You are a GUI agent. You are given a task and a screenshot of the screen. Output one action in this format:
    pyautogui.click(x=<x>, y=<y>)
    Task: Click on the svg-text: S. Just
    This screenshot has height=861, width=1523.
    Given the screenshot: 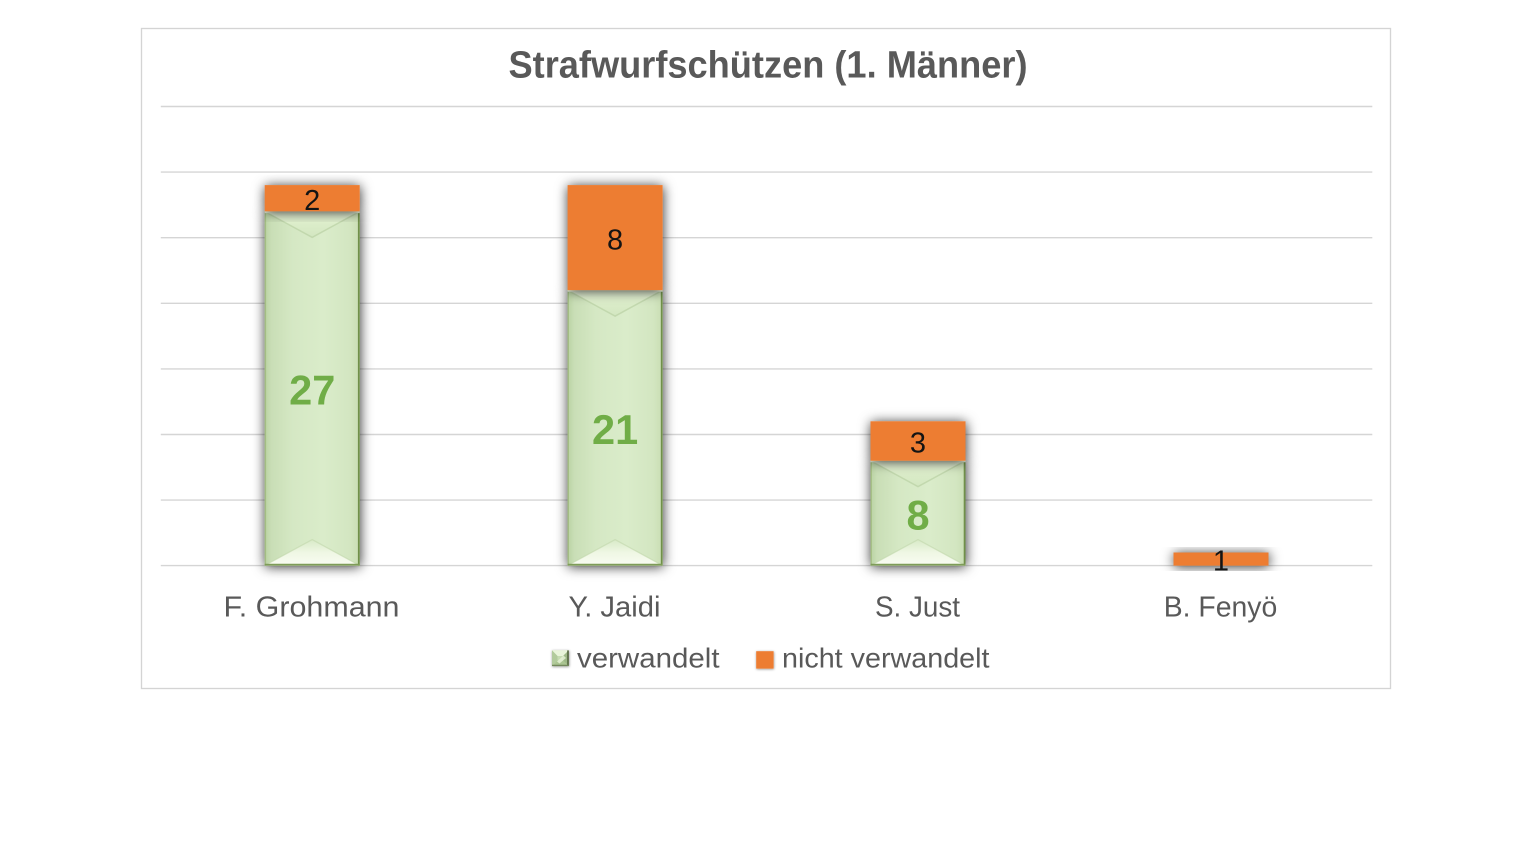 What is the action you would take?
    pyautogui.click(x=917, y=608)
    